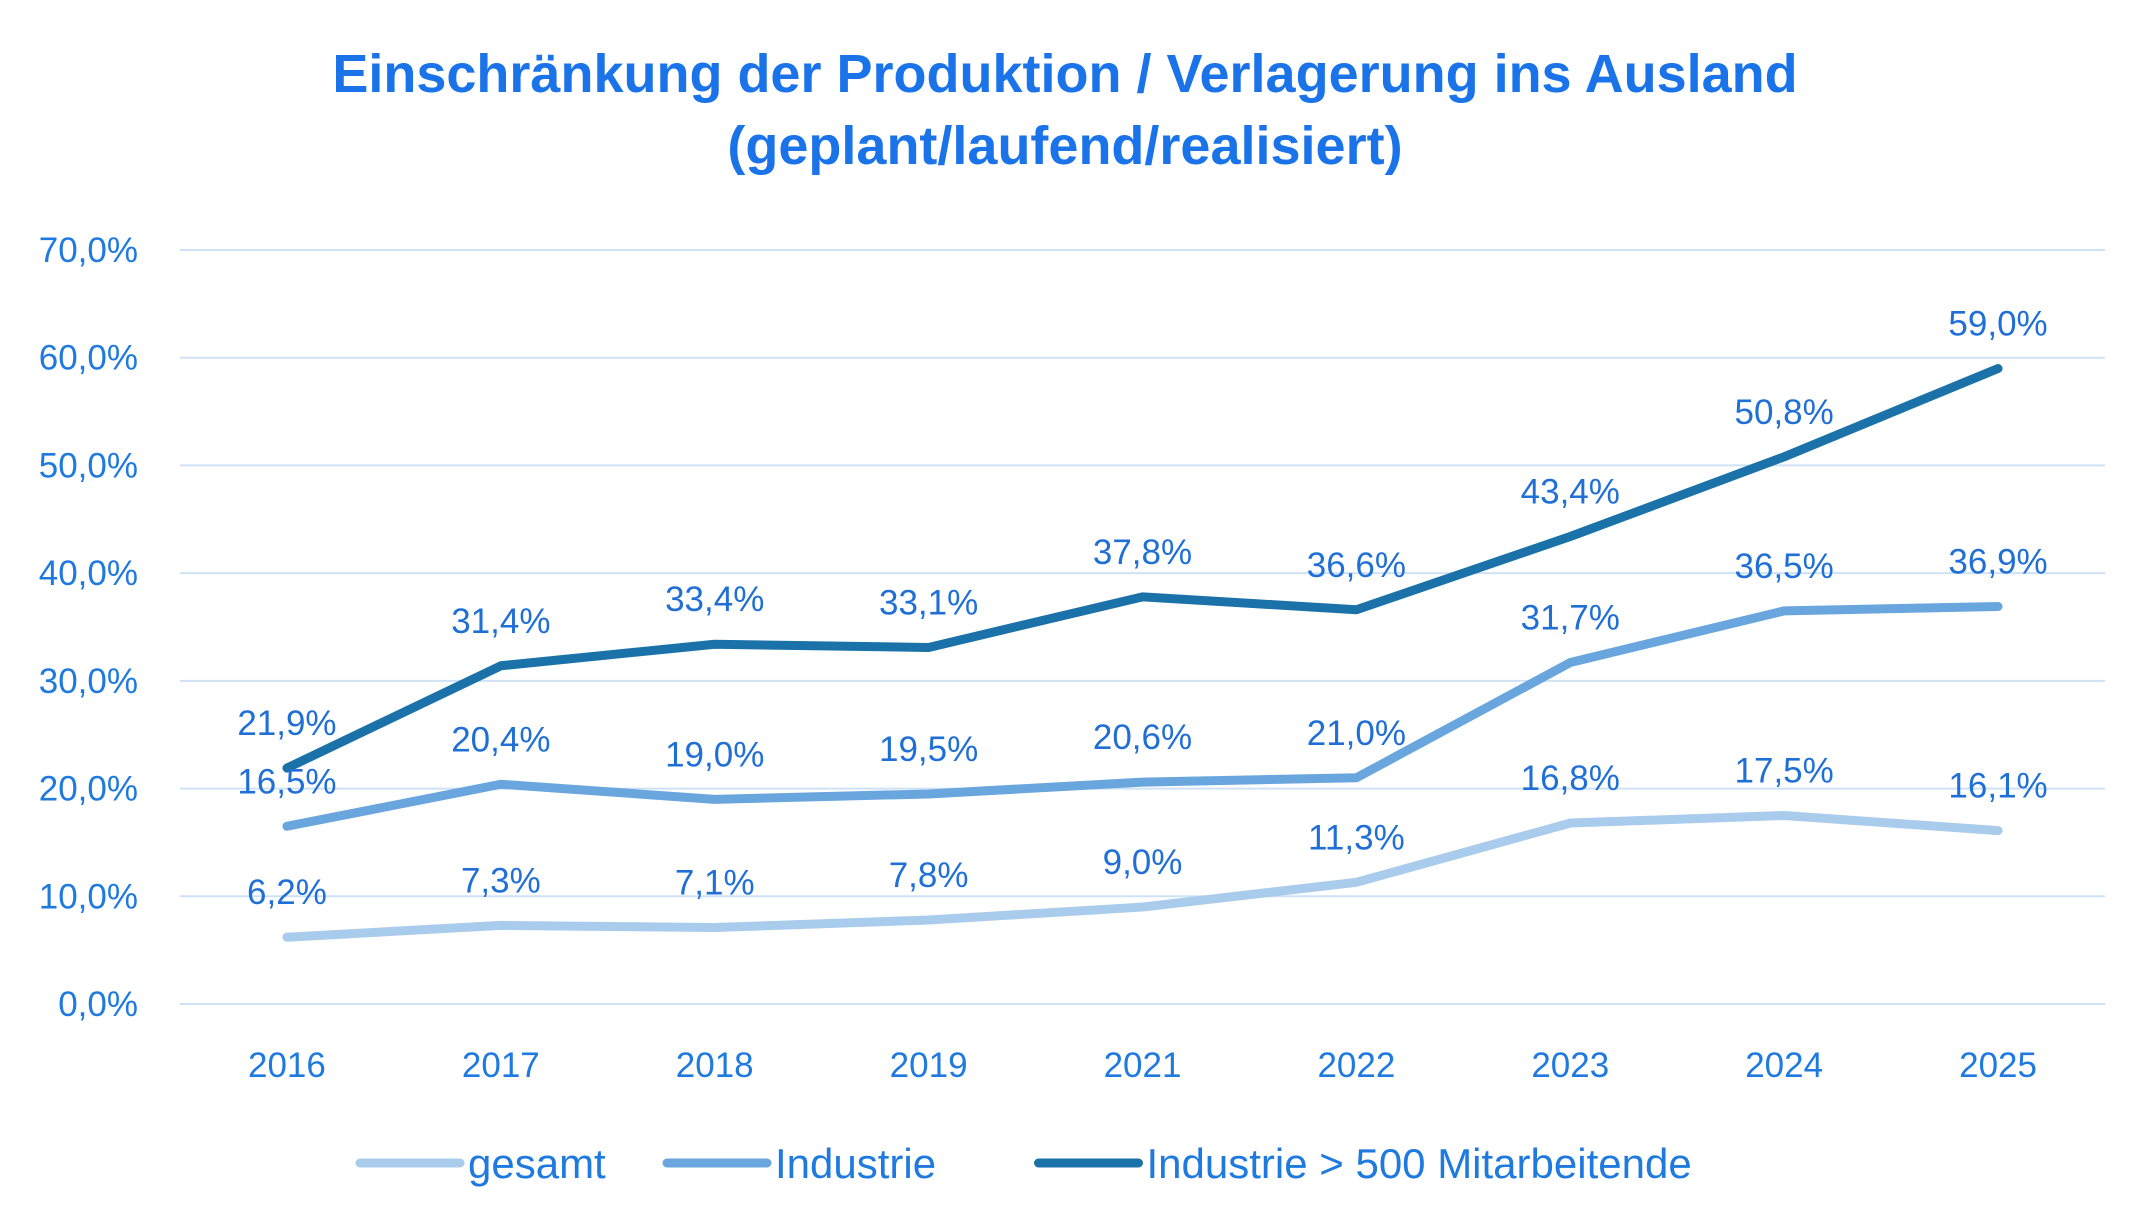 Image resolution: width=2130 pixels, height=1221 pixels. Describe the element at coordinates (286, 781) in the screenshot. I see `data-label: 16,5%` at that location.